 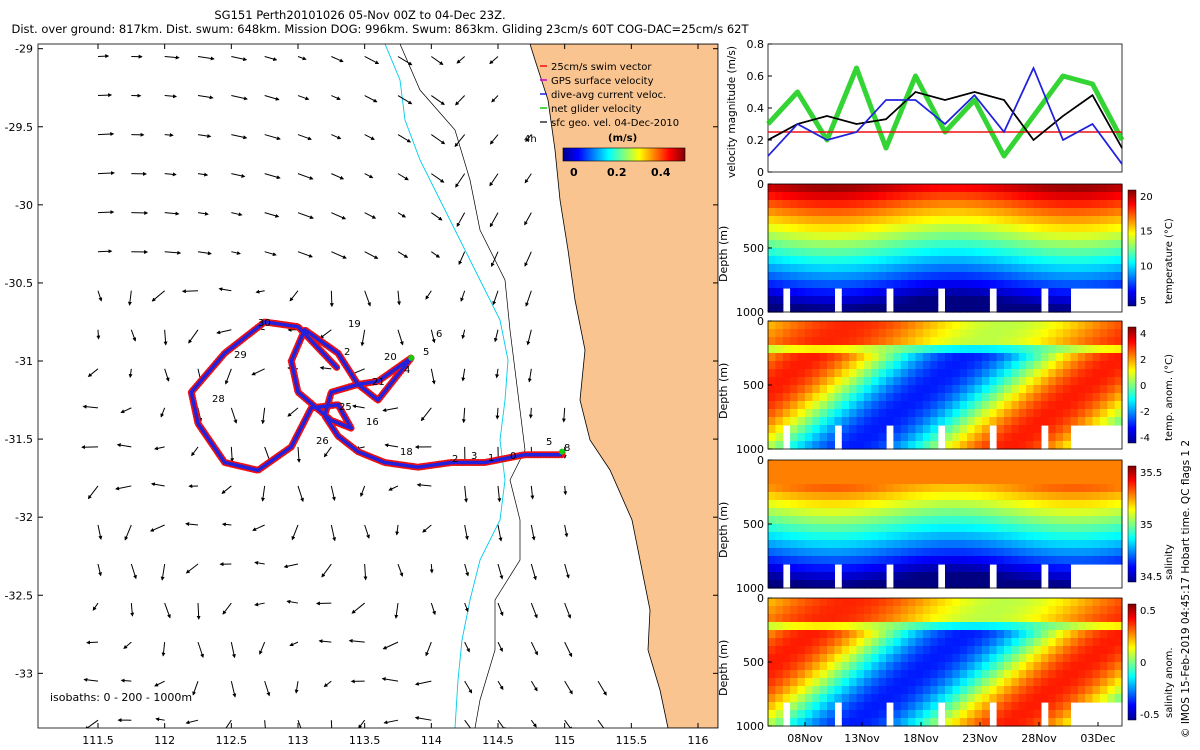 What do you see at coordinates (1146, 232) in the screenshot?
I see `cbar-tick-label: 15` at bounding box center [1146, 232].